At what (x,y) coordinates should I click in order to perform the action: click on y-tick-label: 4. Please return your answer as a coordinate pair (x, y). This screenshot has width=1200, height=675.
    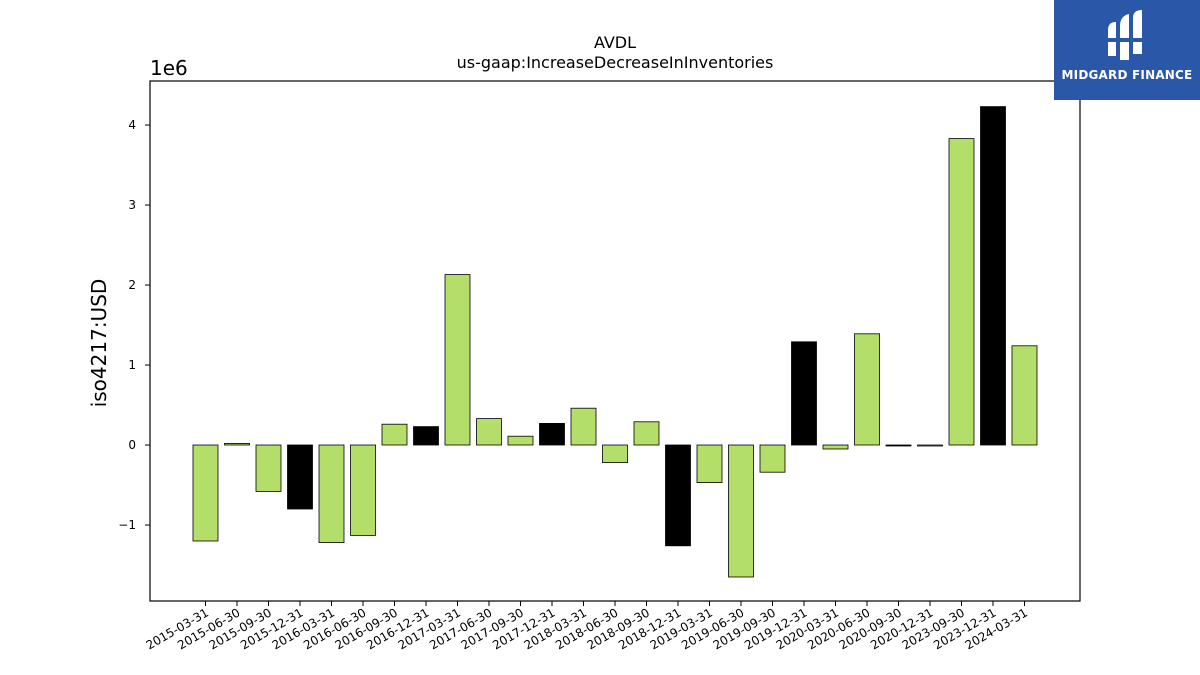
    Looking at the image, I should click on (132, 125).